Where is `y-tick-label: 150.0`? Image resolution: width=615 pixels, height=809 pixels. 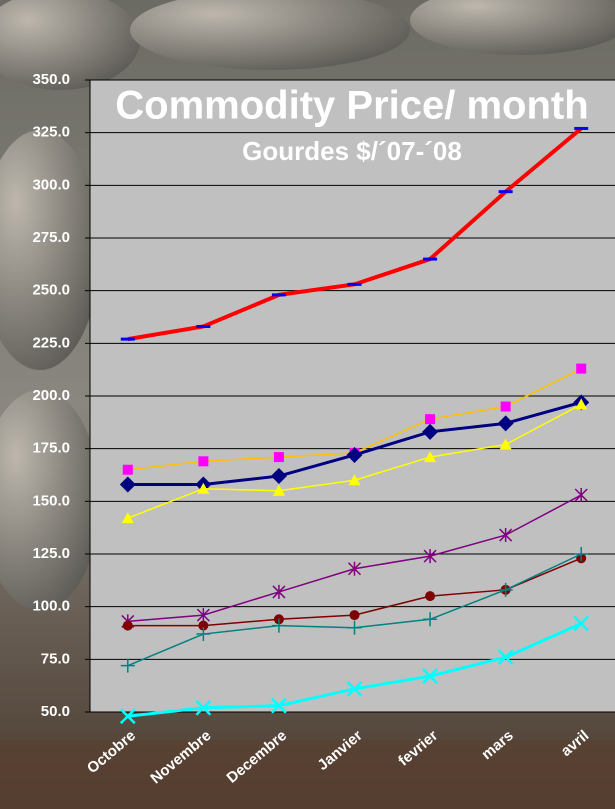
y-tick-label: 150.0 is located at coordinates (51, 500).